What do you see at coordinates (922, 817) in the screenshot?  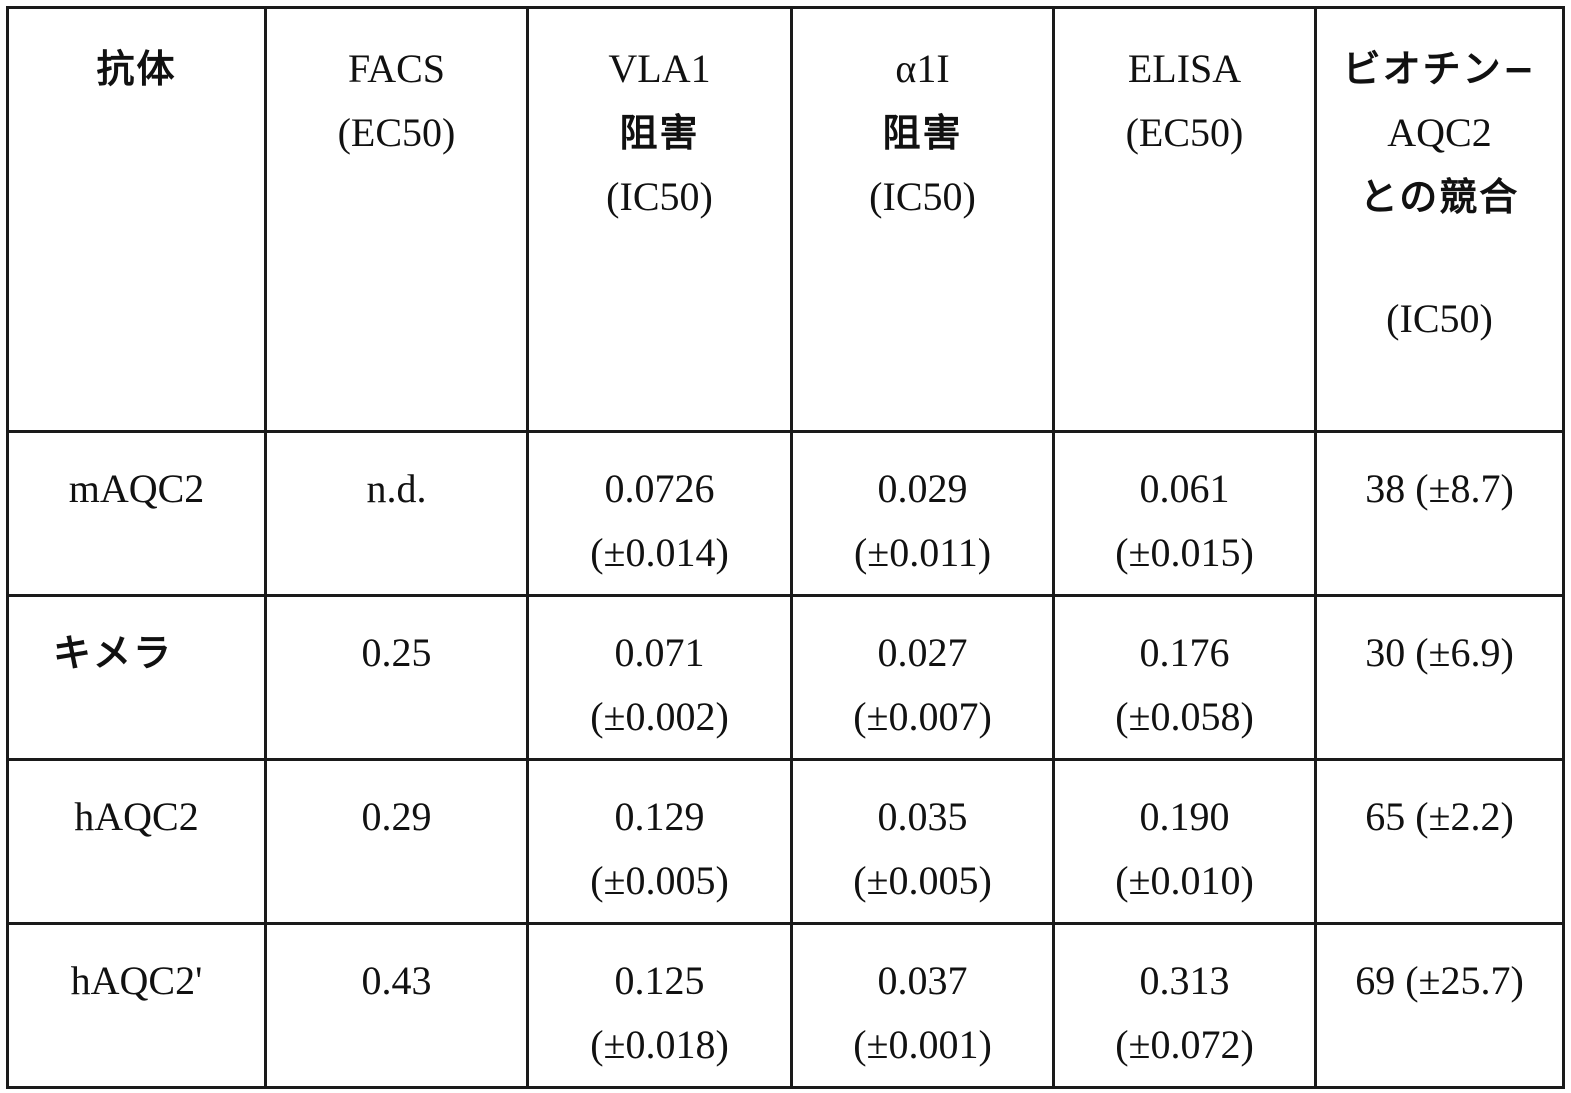 I see `alpha1i-value: 0.035` at bounding box center [922, 817].